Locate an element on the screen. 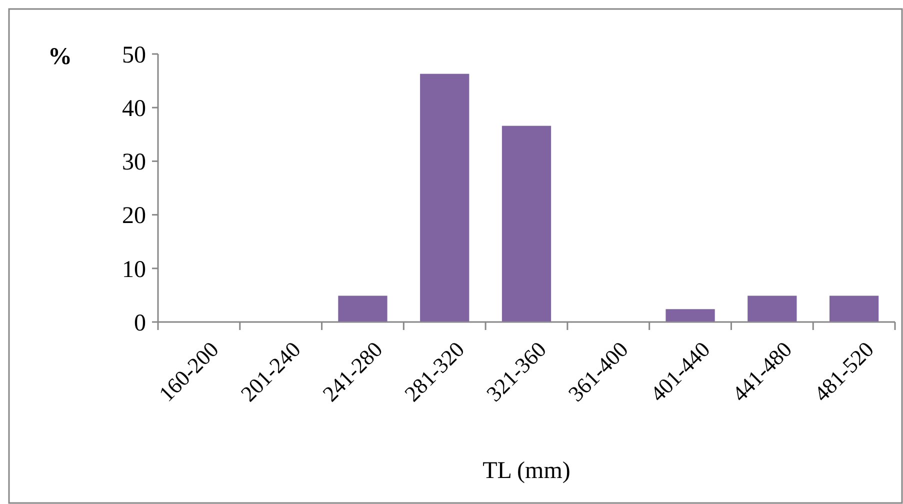 Image resolution: width=903 pixels, height=504 pixels. y-tick-label: 30 is located at coordinates (134, 163).